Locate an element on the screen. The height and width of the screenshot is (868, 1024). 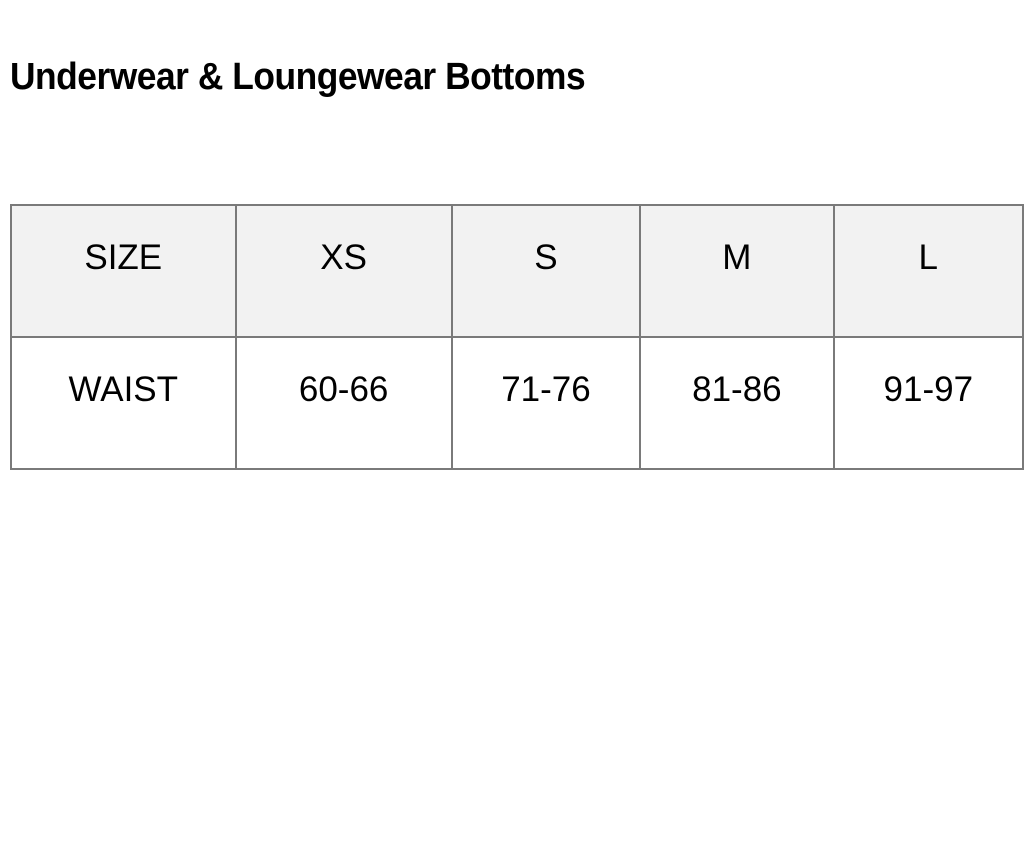
header-cell: L is located at coordinates (928, 271).